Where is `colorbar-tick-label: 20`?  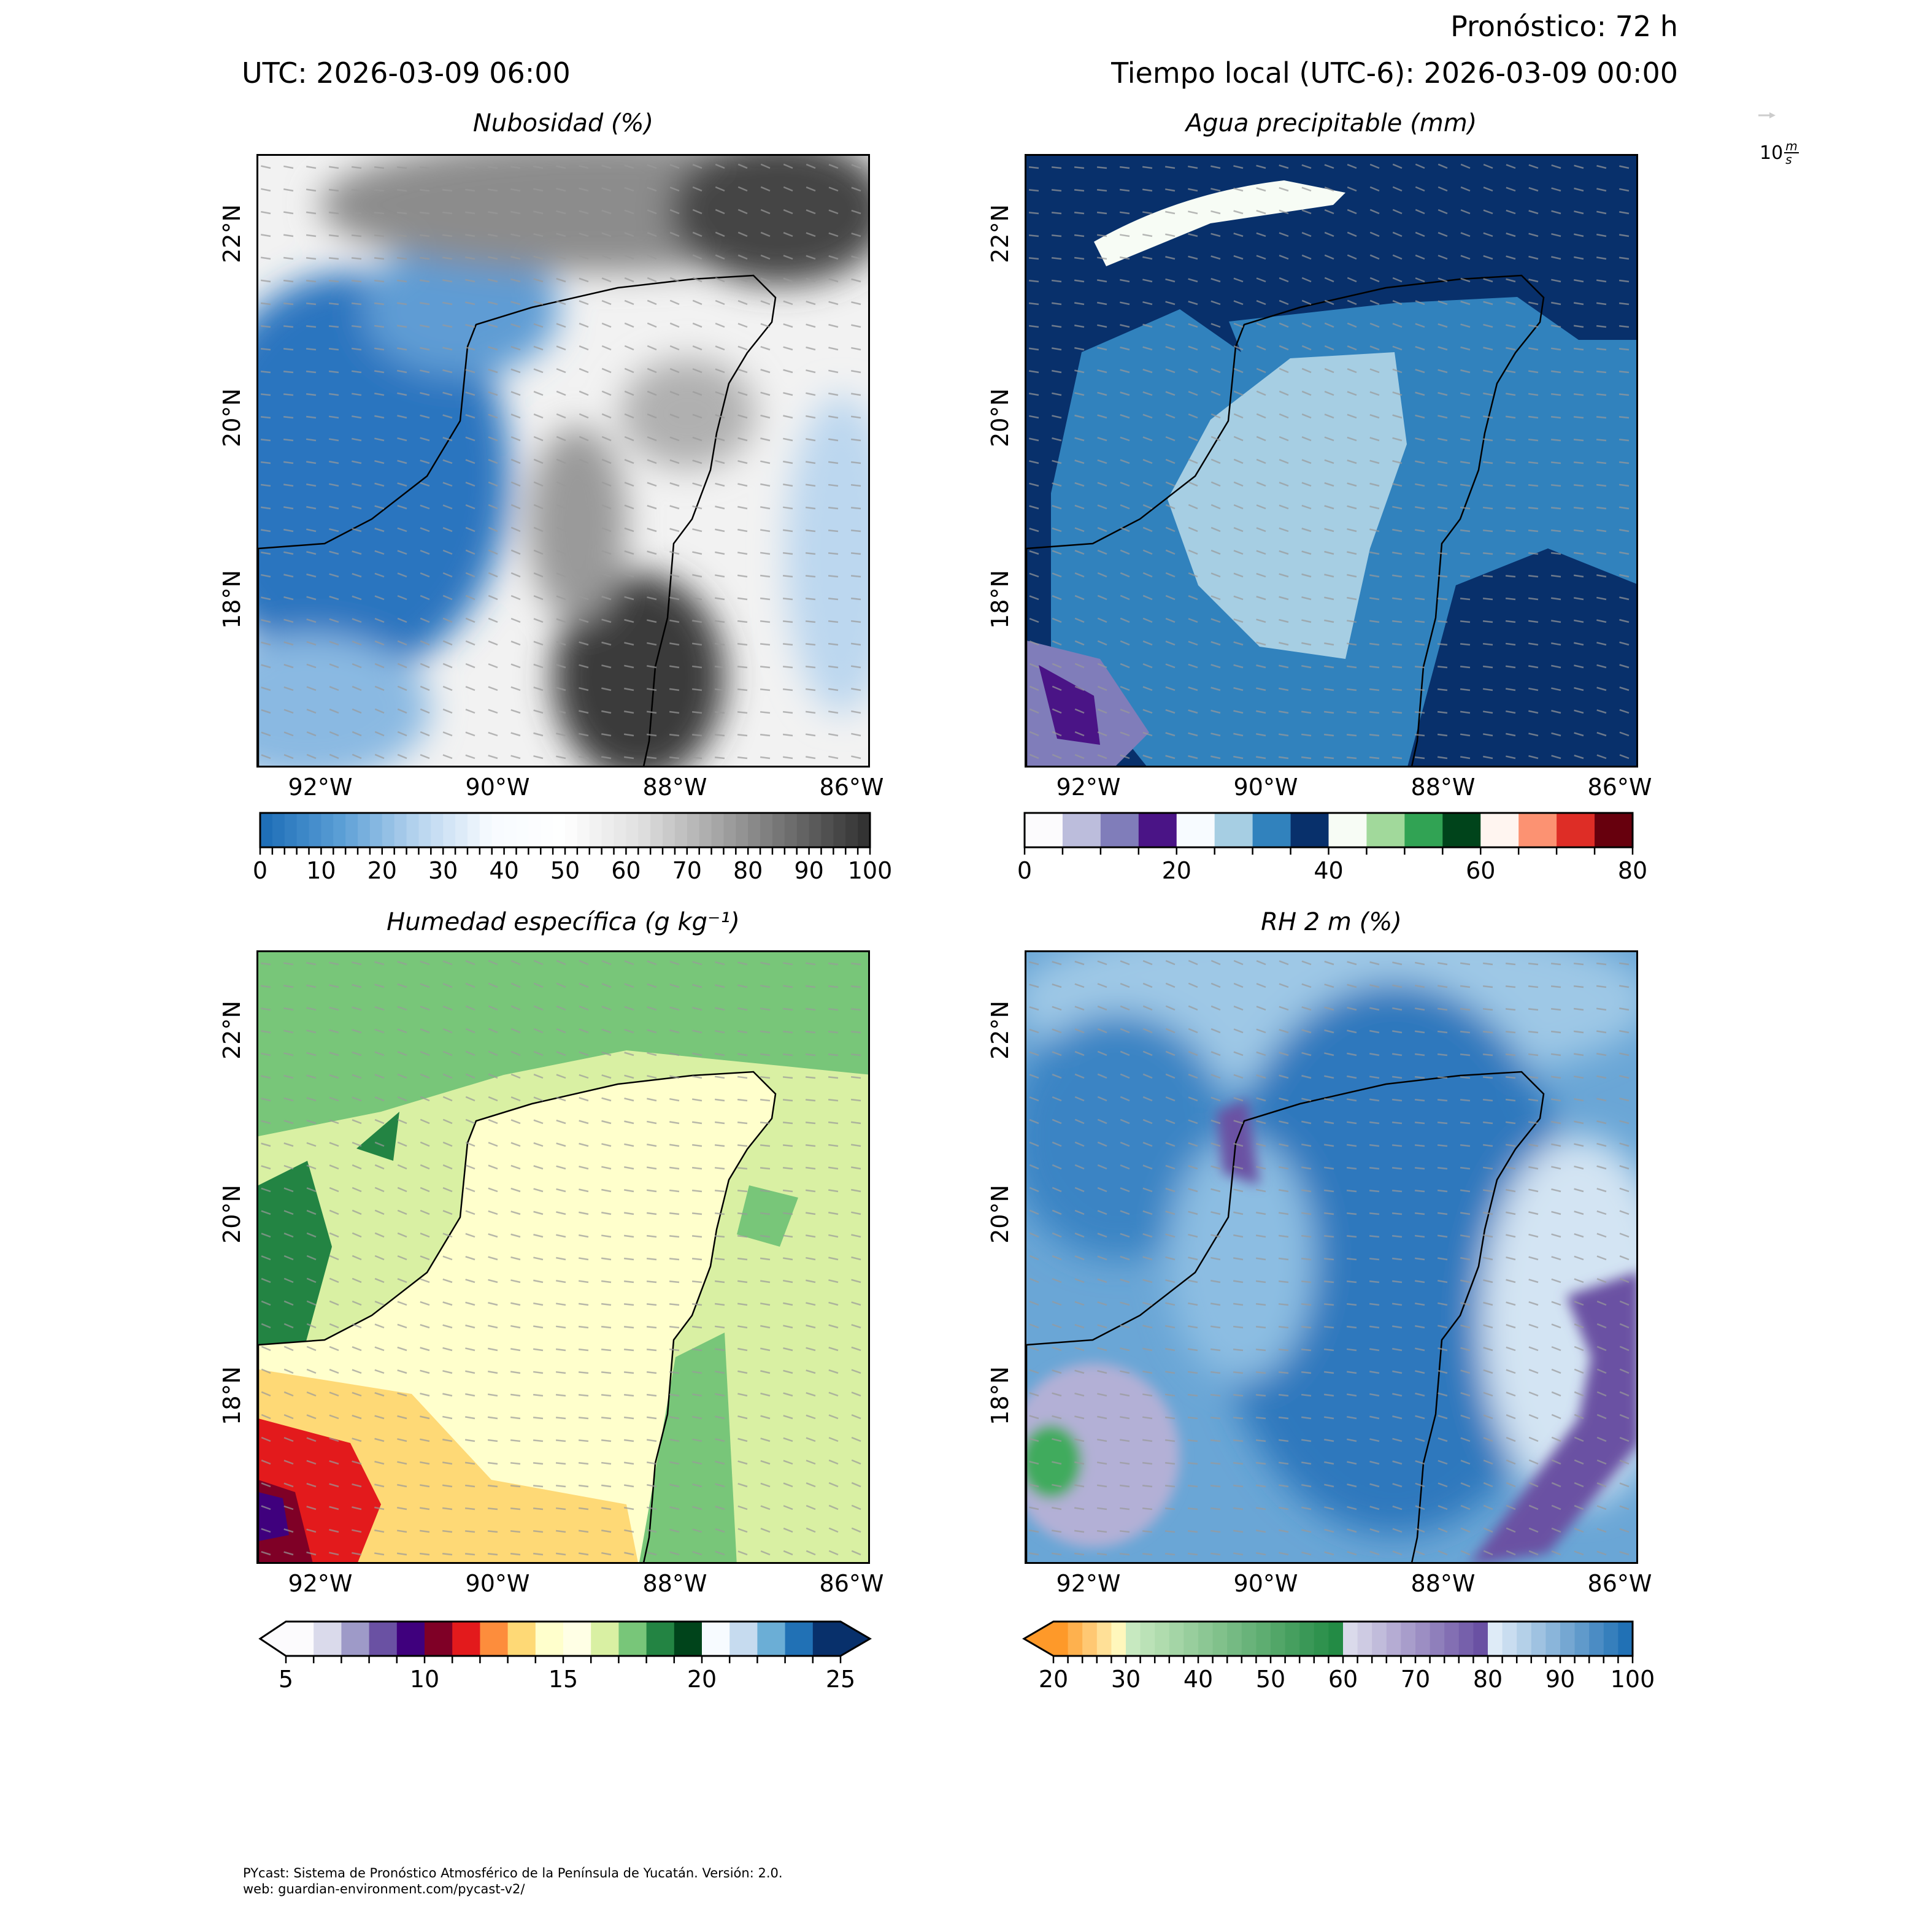 colorbar-tick-label: 20 is located at coordinates (1053, 1679).